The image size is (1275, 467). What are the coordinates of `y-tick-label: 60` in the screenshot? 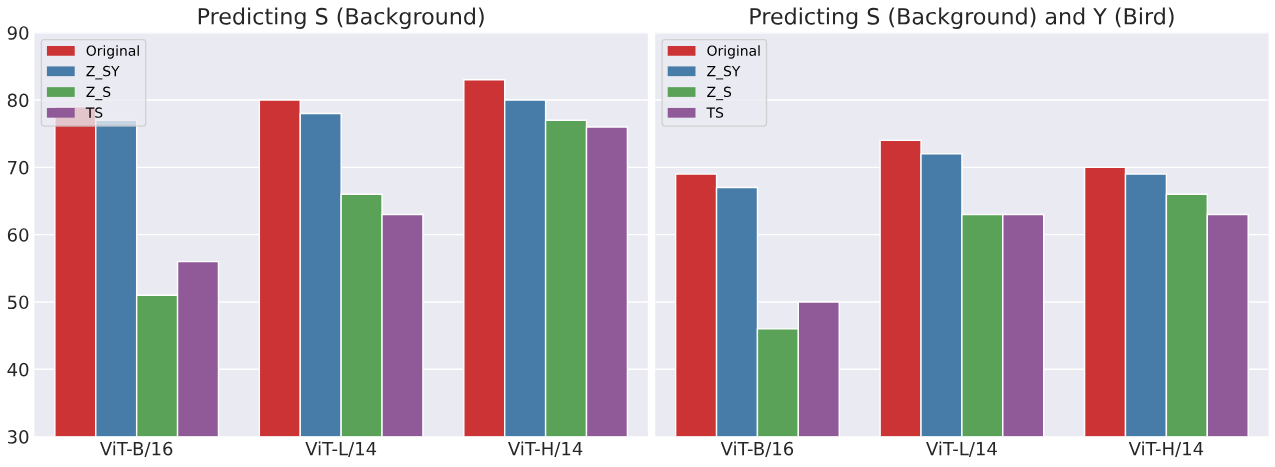 It's located at (18, 235).